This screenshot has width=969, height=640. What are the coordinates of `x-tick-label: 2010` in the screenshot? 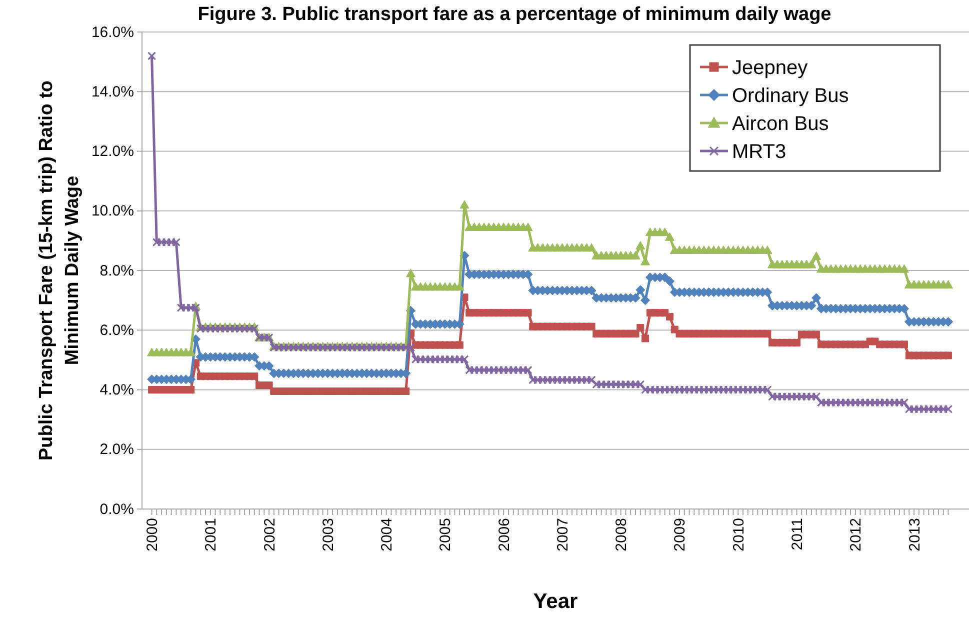 It's located at (739, 535).